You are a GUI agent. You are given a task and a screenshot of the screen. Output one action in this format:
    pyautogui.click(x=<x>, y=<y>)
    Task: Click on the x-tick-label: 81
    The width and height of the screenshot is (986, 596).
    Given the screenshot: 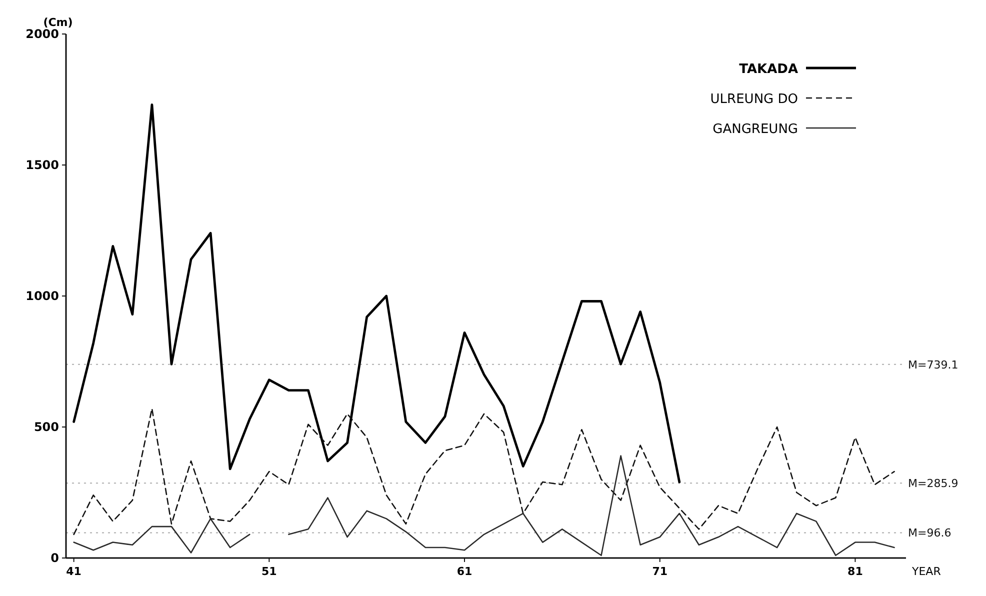 What is the action you would take?
    pyautogui.click(x=855, y=571)
    